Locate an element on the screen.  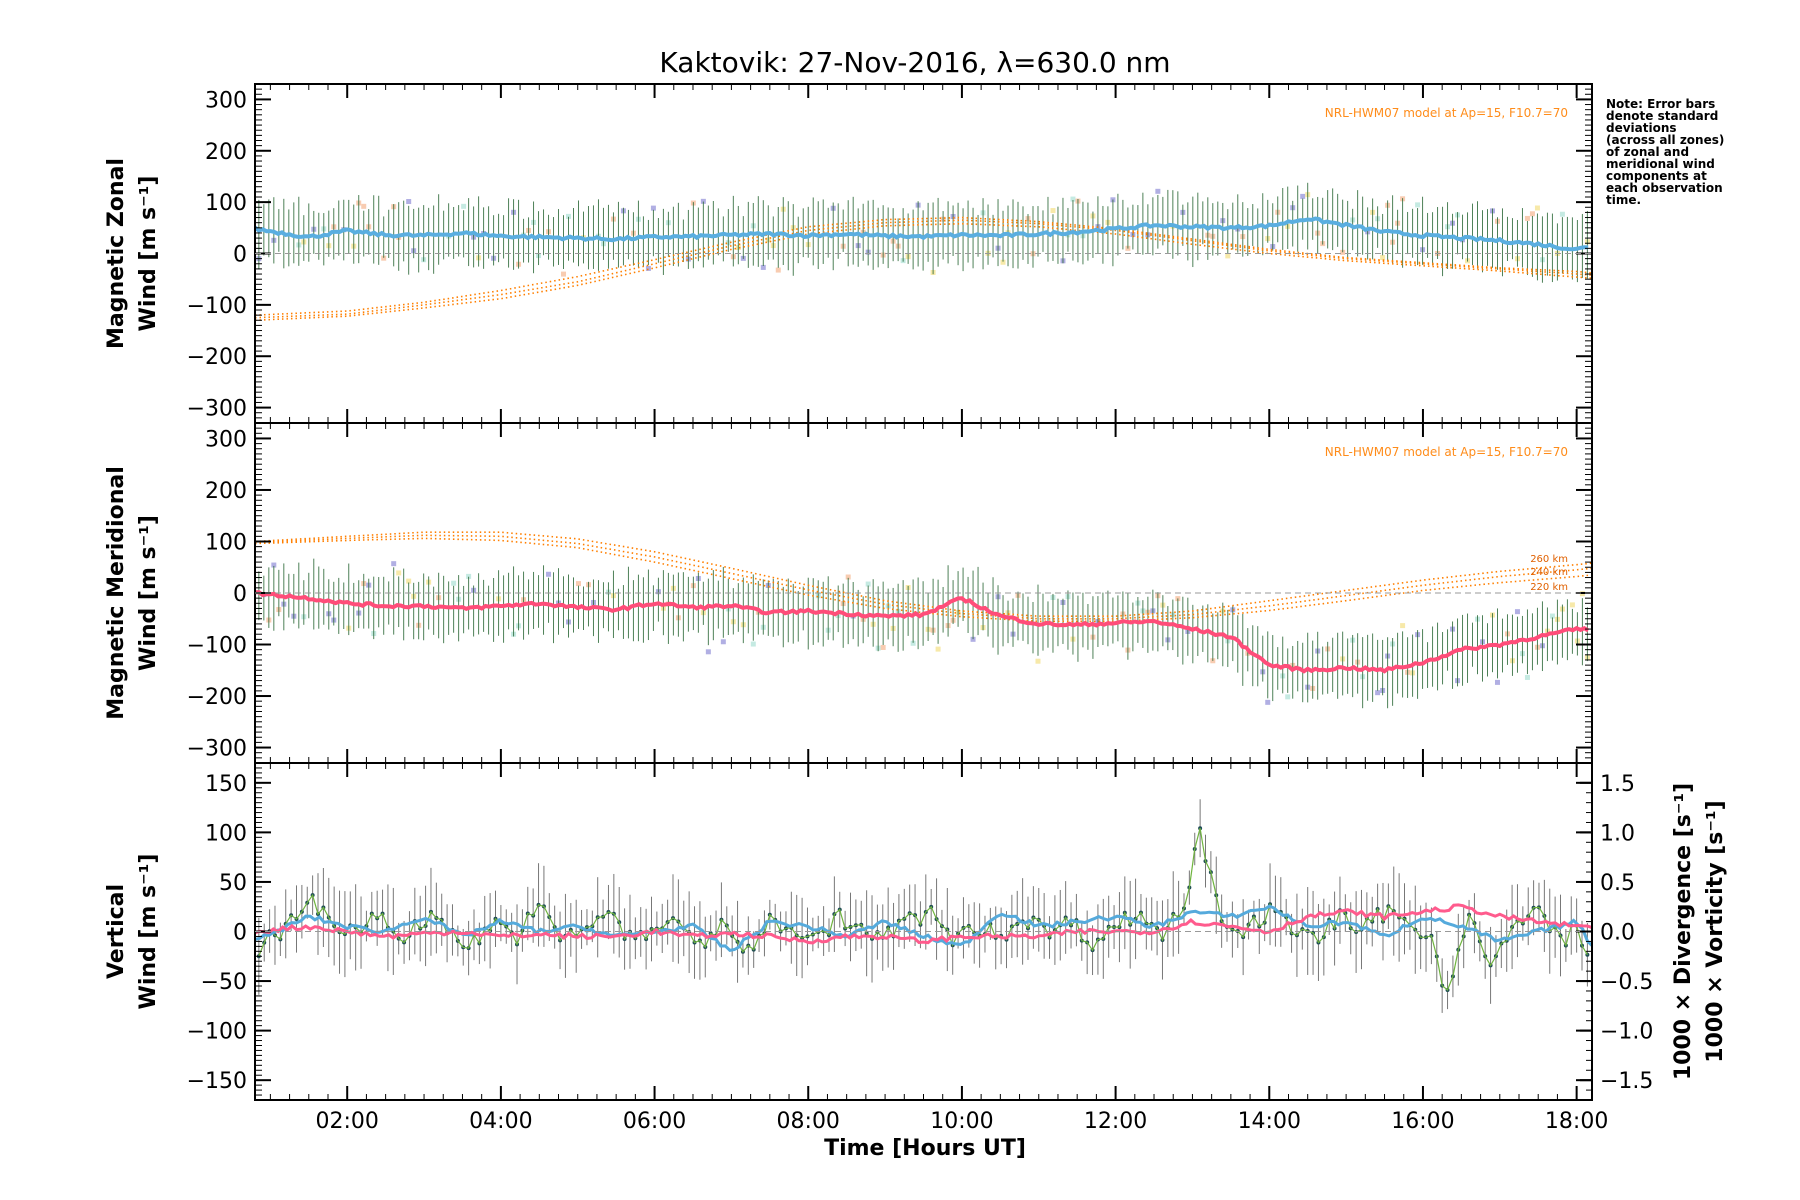
model-curve is located at coordinates (923, 577).